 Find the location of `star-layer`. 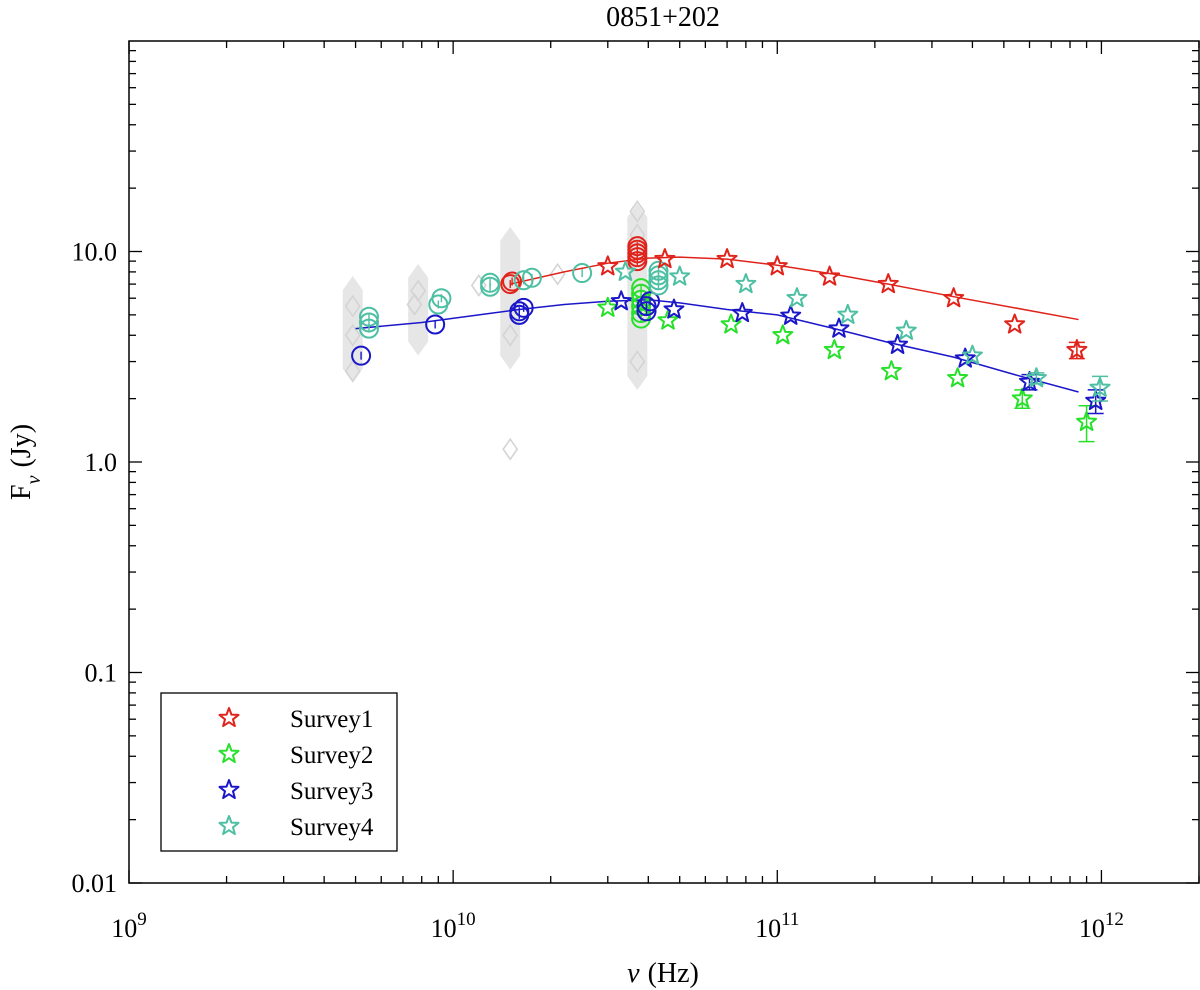

star-layer is located at coordinates (854, 345).